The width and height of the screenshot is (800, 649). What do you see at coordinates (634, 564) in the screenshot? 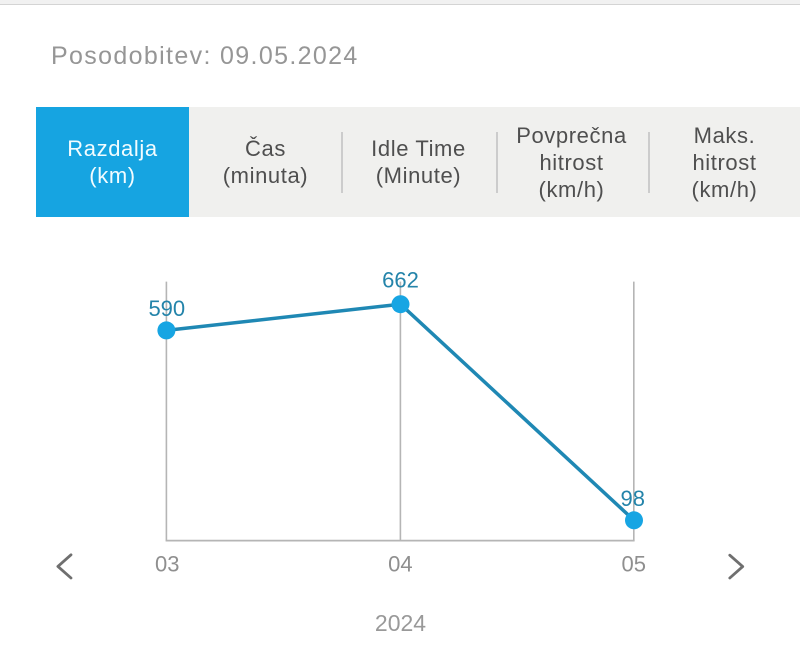
I see `svg-text: 05` at bounding box center [634, 564].